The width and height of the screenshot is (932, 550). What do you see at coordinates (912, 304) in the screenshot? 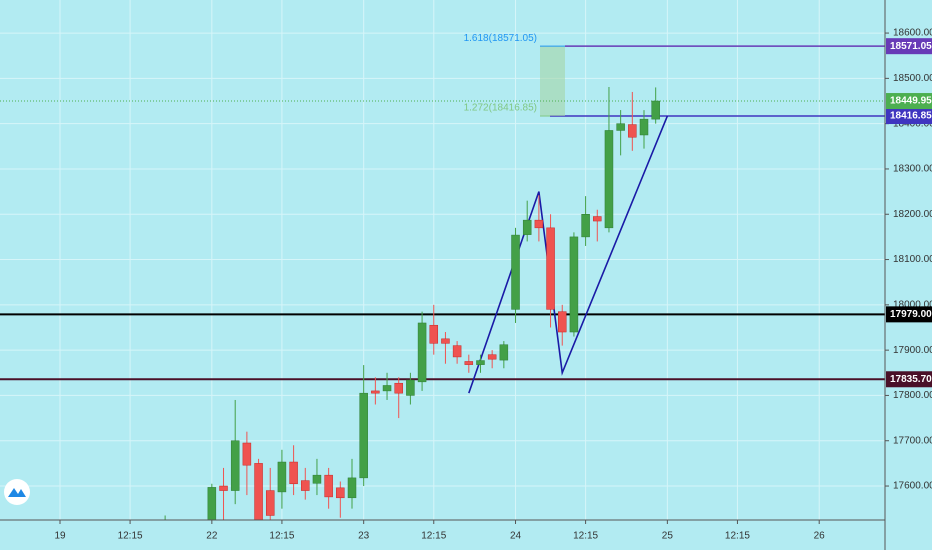
I see `y-tick-label: 18000.00` at bounding box center [912, 304].